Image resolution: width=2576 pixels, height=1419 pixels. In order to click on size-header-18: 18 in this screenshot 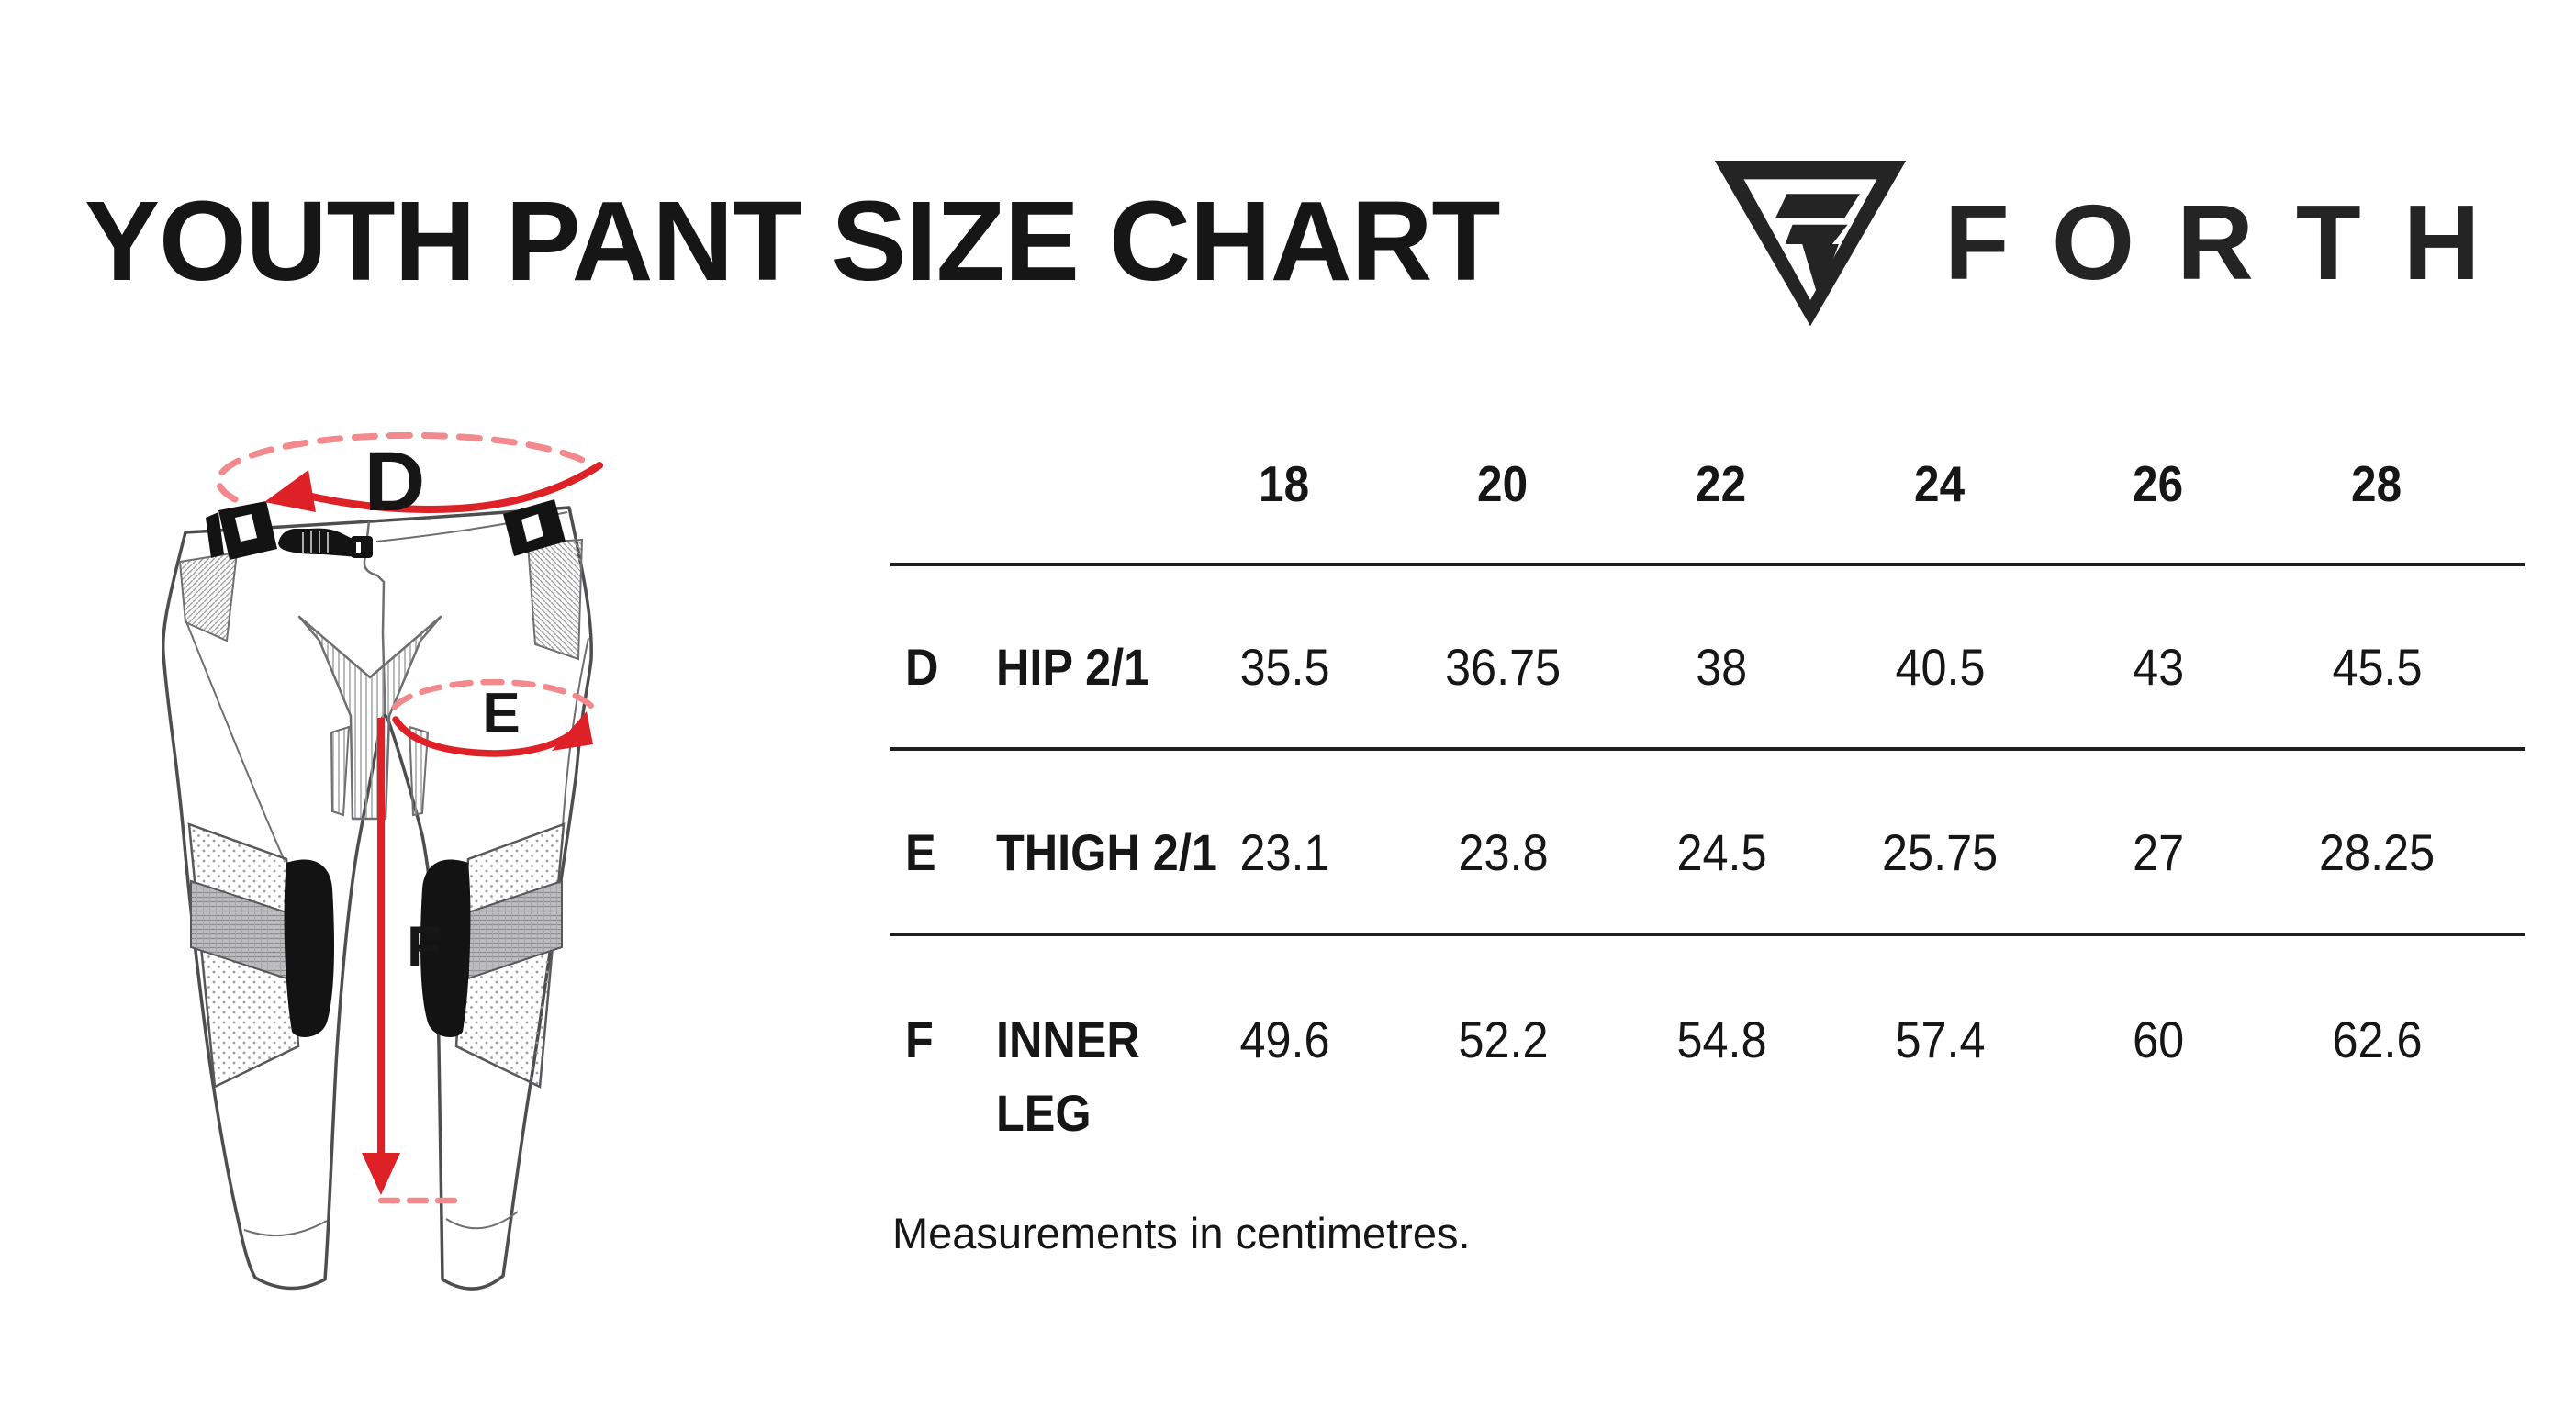, I will do `click(1284, 483)`.